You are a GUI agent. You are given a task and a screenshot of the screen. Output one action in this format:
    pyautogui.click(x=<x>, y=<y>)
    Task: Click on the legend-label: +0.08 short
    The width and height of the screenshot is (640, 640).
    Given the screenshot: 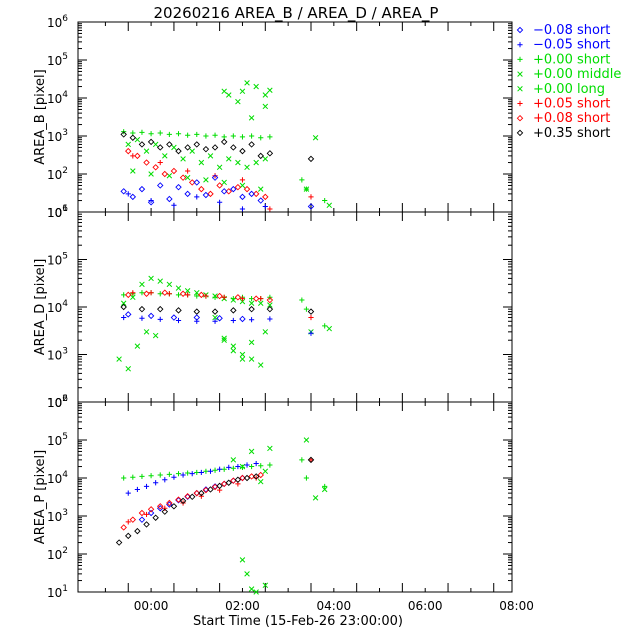 What is the action you would take?
    pyautogui.click(x=571, y=118)
    